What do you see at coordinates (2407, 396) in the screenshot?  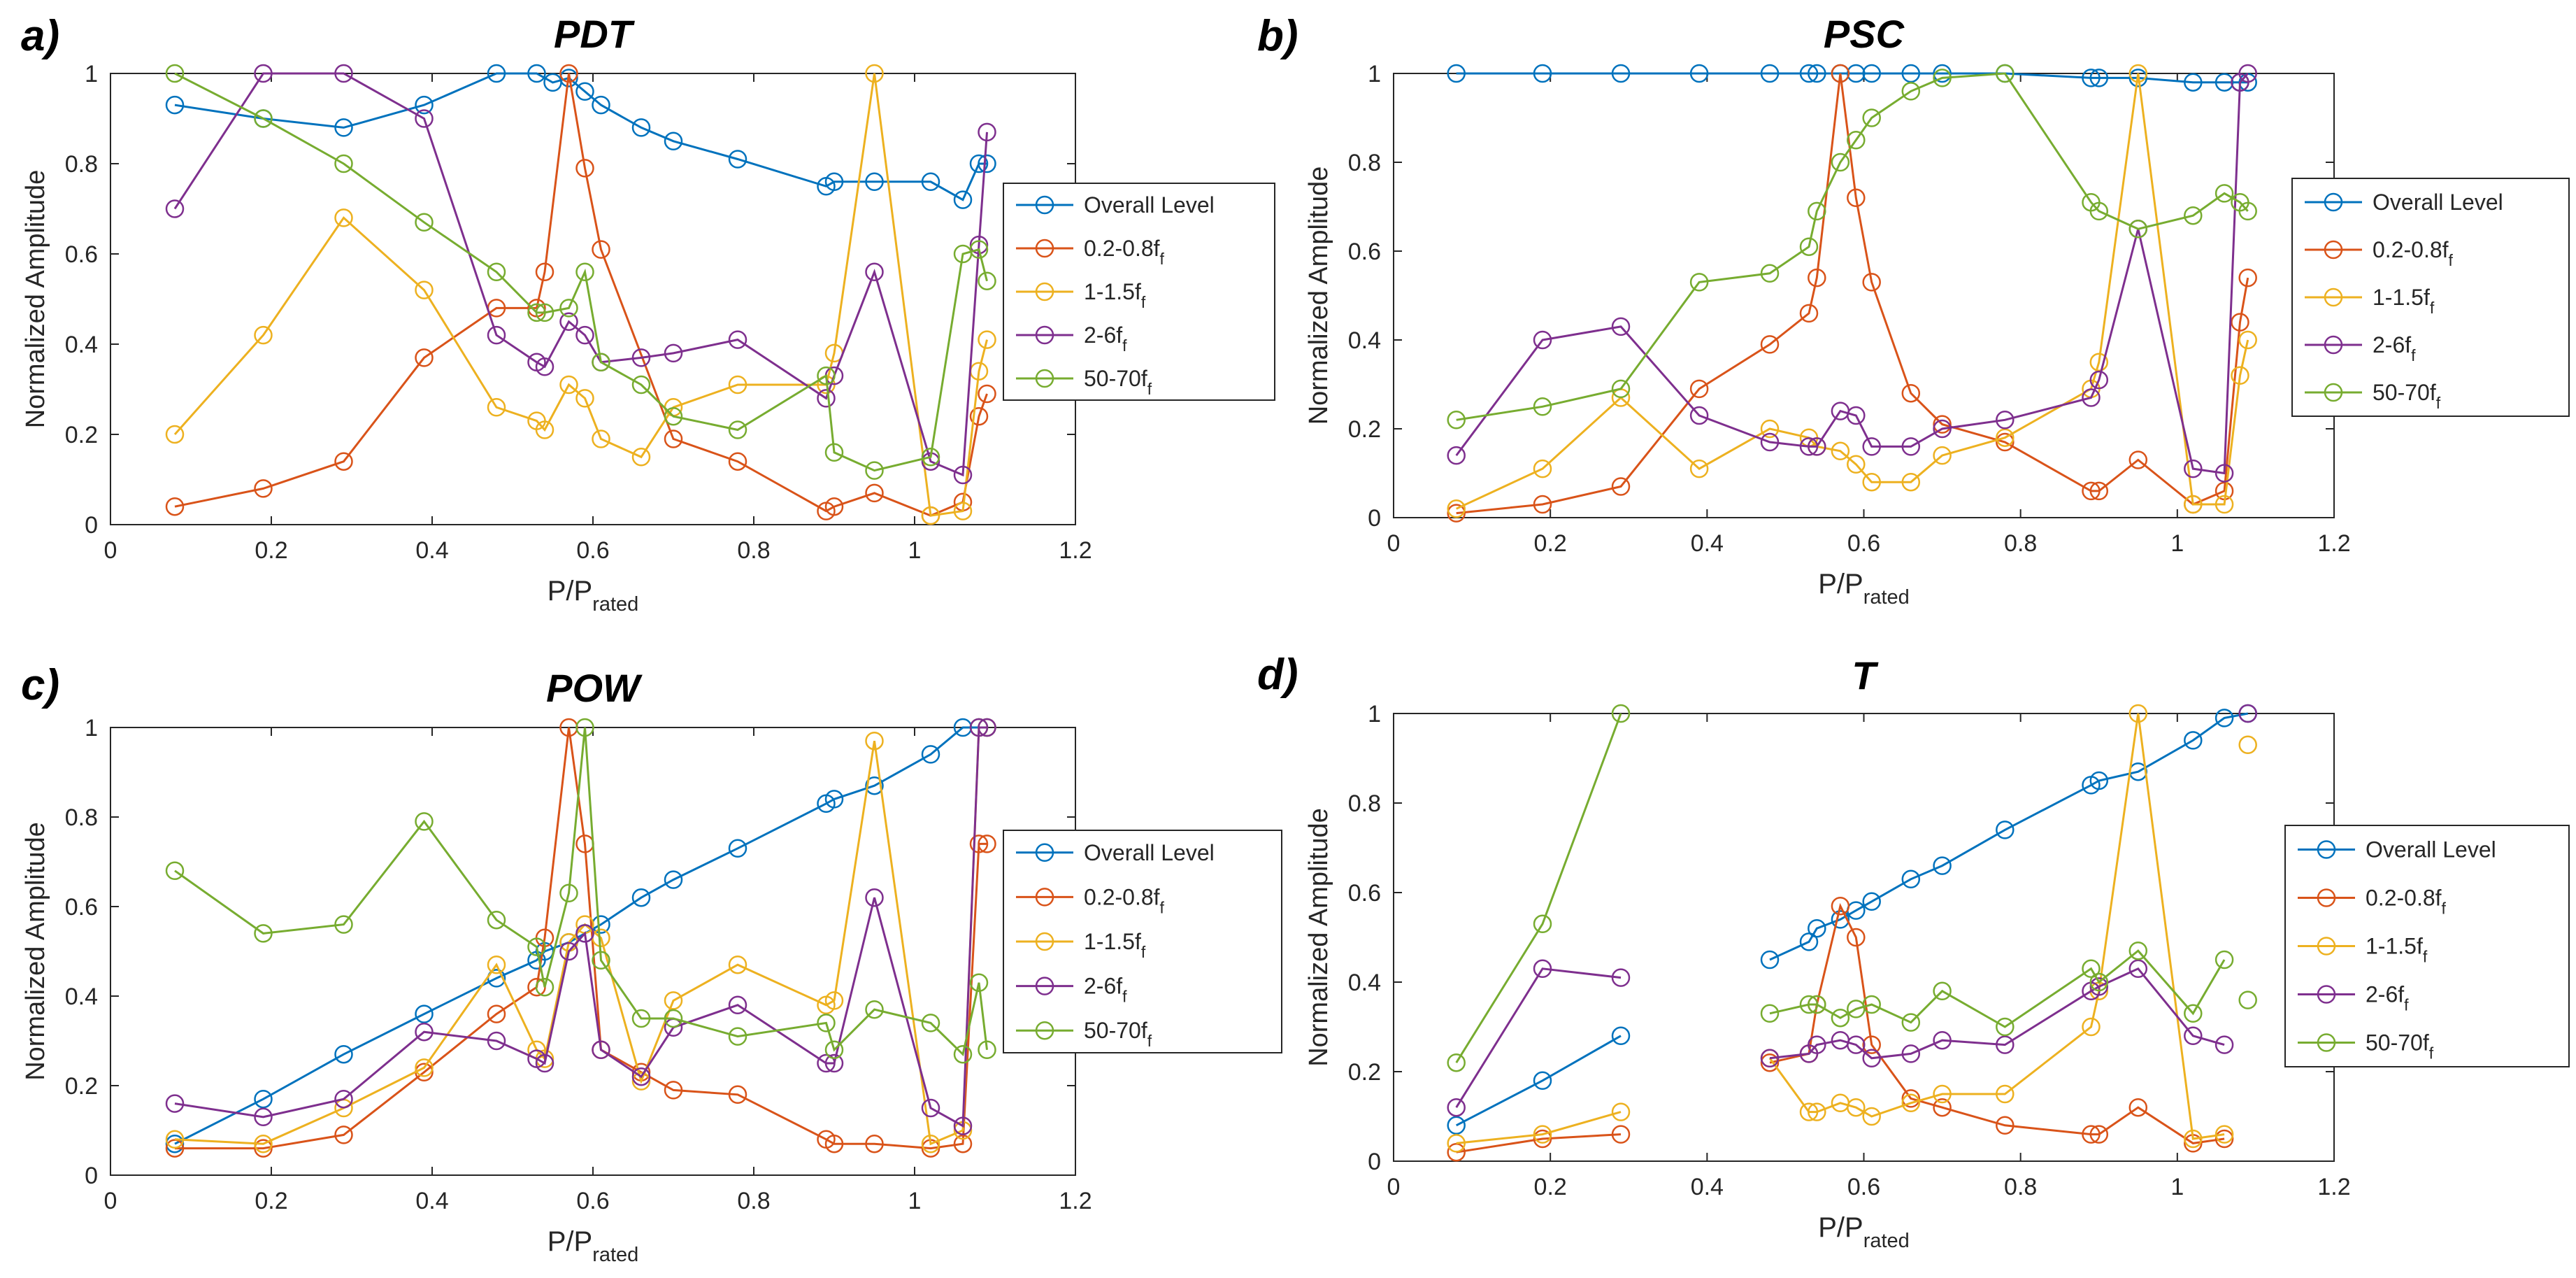 I see `legend-entry-label: 50-70ff` at bounding box center [2407, 396].